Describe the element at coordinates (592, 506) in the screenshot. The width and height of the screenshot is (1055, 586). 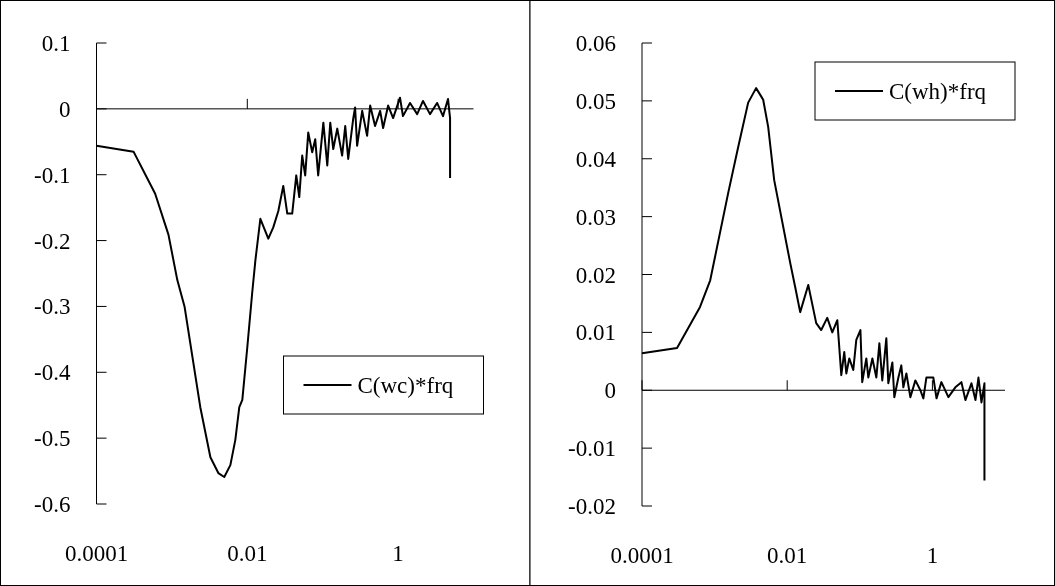
I see `y-tick-label: -0.02` at that location.